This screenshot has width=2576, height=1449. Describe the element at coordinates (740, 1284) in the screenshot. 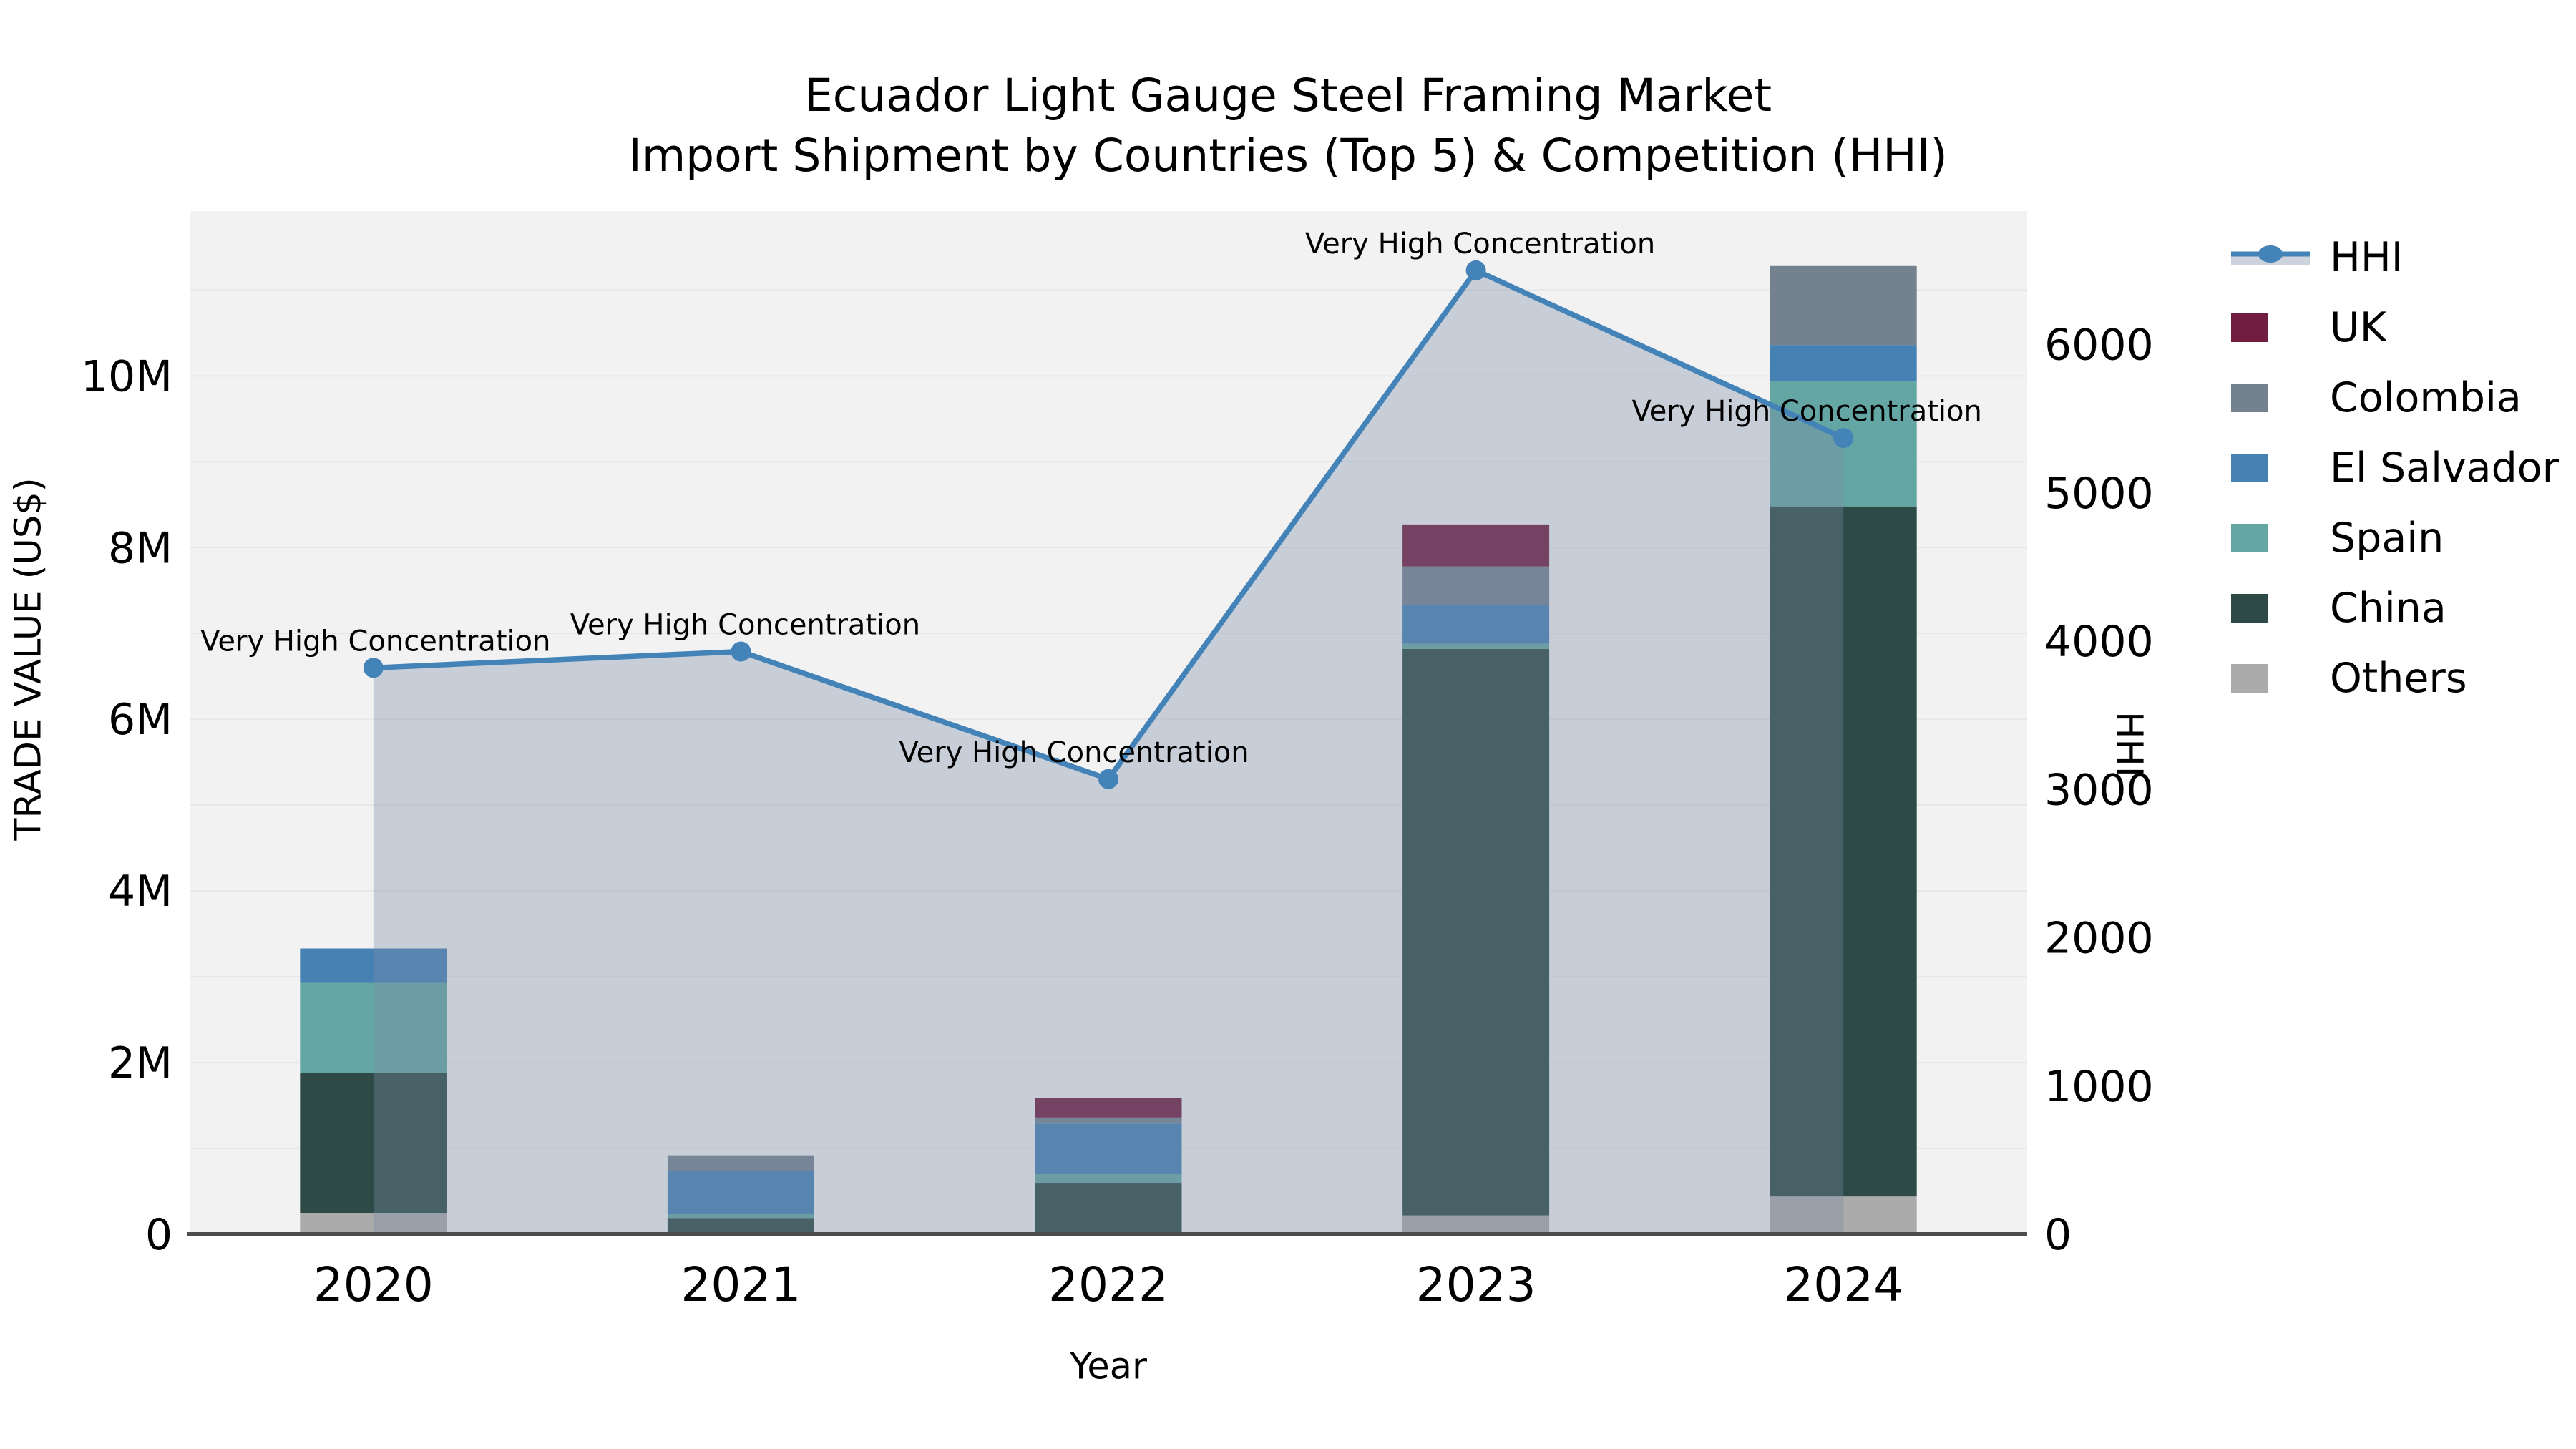

I see `year-tick-label-2021: 2021` at that location.